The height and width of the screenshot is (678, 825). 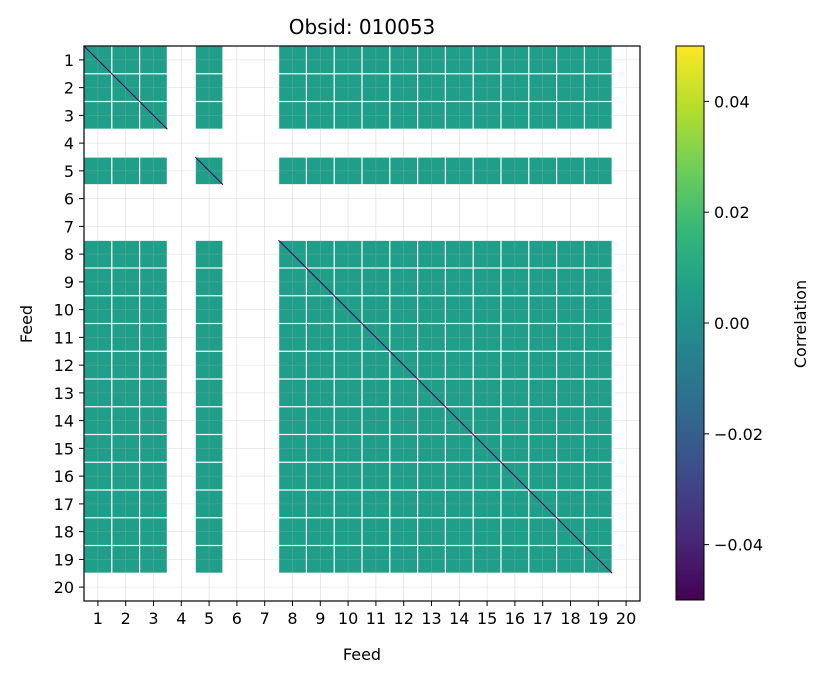 What do you see at coordinates (732, 212) in the screenshot?
I see `colorbar-tick-label: 0.02` at bounding box center [732, 212].